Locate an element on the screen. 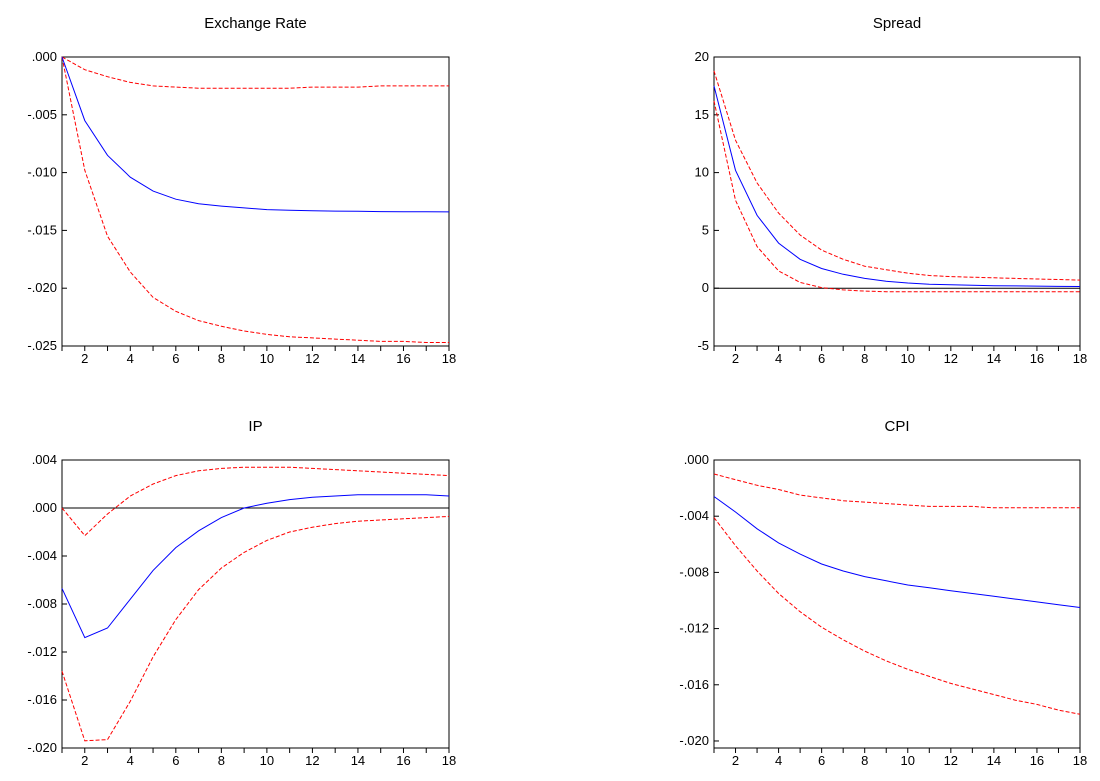 The height and width of the screenshot is (781, 1100). y-tick-label: 5 is located at coordinates (705, 229).